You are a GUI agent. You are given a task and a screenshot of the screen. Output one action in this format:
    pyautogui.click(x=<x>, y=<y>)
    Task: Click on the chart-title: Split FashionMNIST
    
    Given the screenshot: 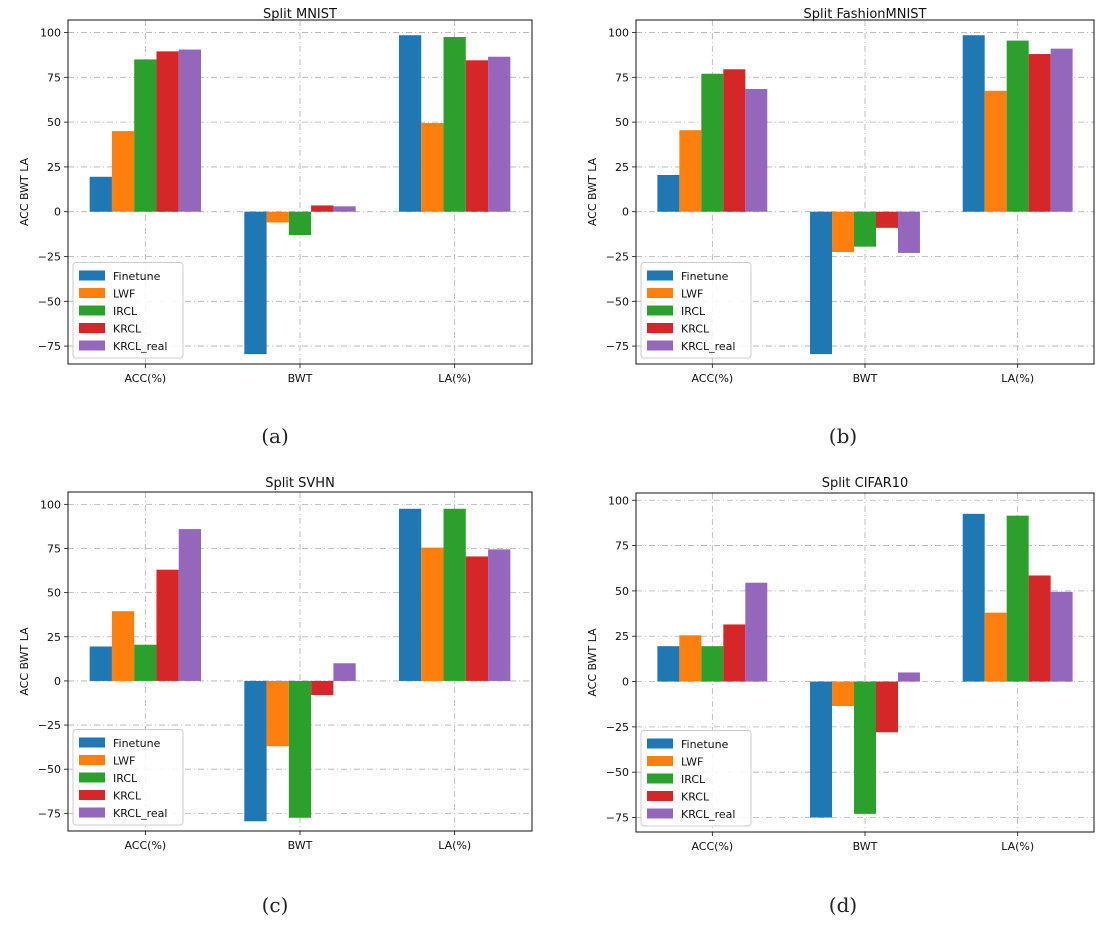 What is the action you would take?
    pyautogui.click(x=865, y=14)
    